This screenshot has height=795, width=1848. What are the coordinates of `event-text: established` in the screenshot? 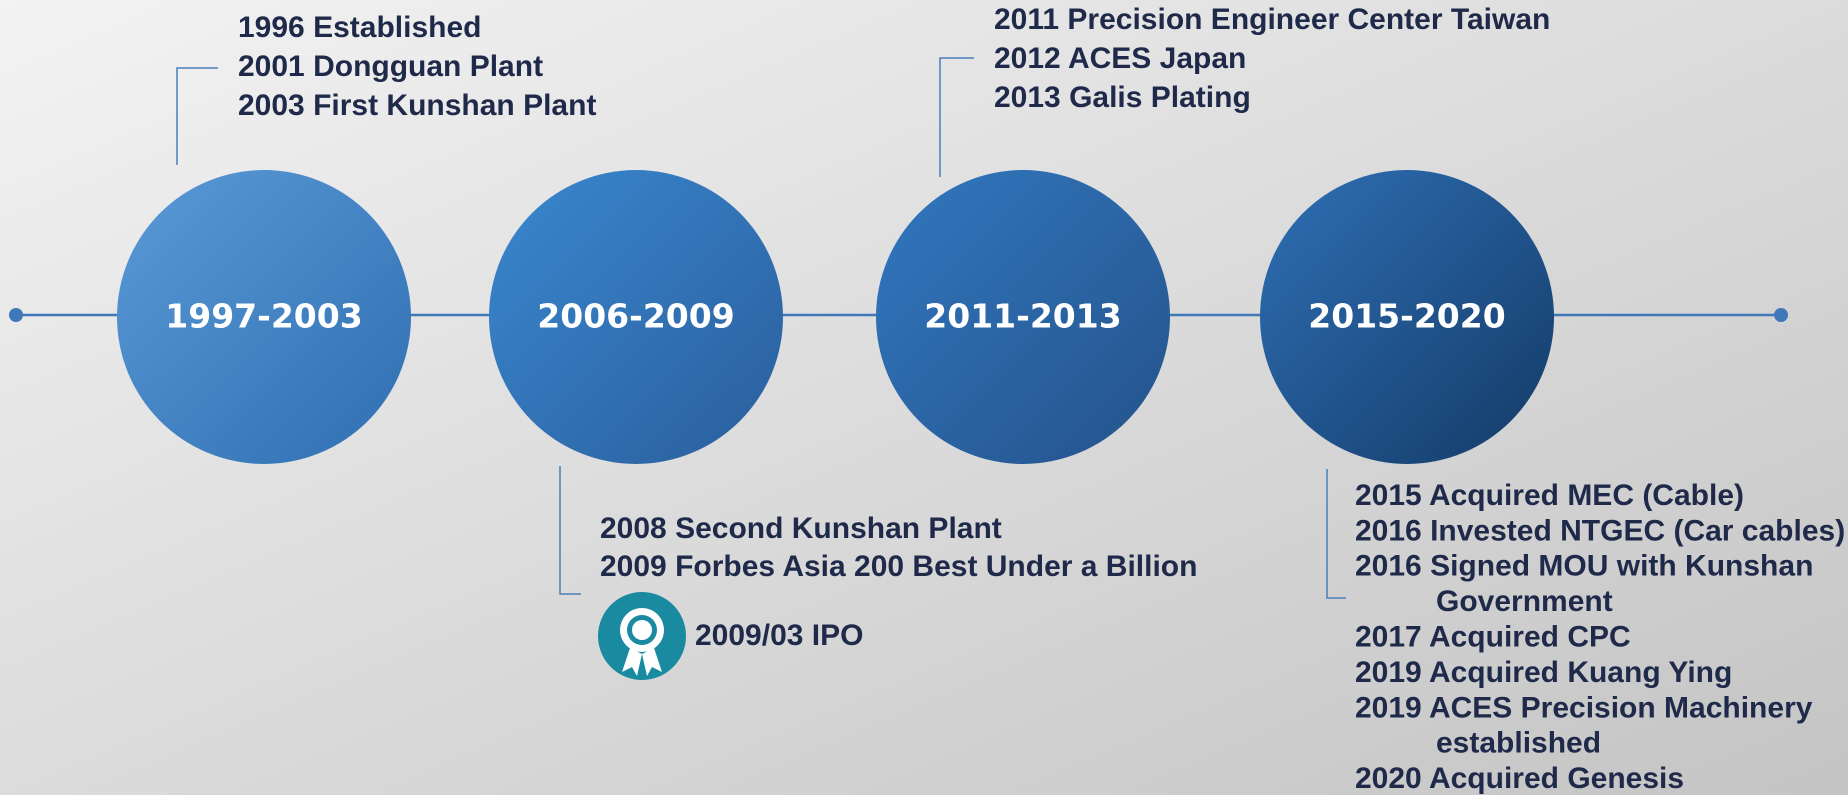 It's located at (1518, 743).